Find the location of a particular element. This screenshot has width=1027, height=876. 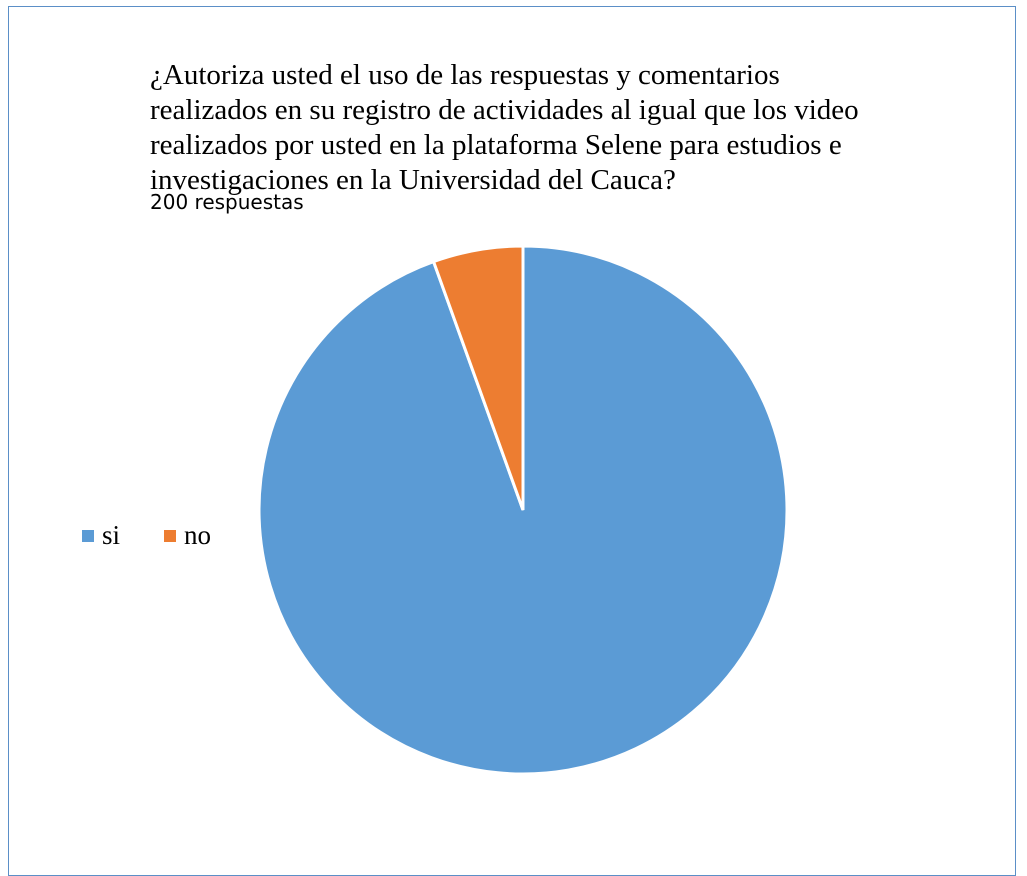

legend-item-no: no is located at coordinates (187, 535).